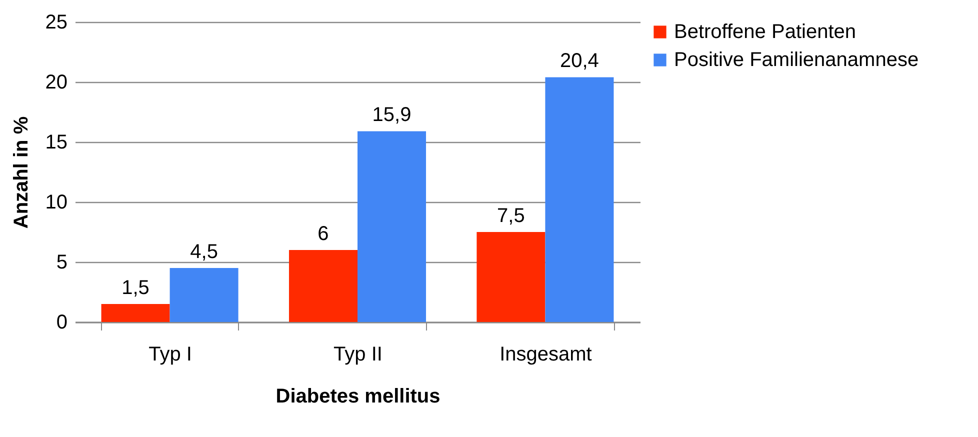 The image size is (978, 437). What do you see at coordinates (204, 252) in the screenshot?
I see `data-label: 4,5` at bounding box center [204, 252].